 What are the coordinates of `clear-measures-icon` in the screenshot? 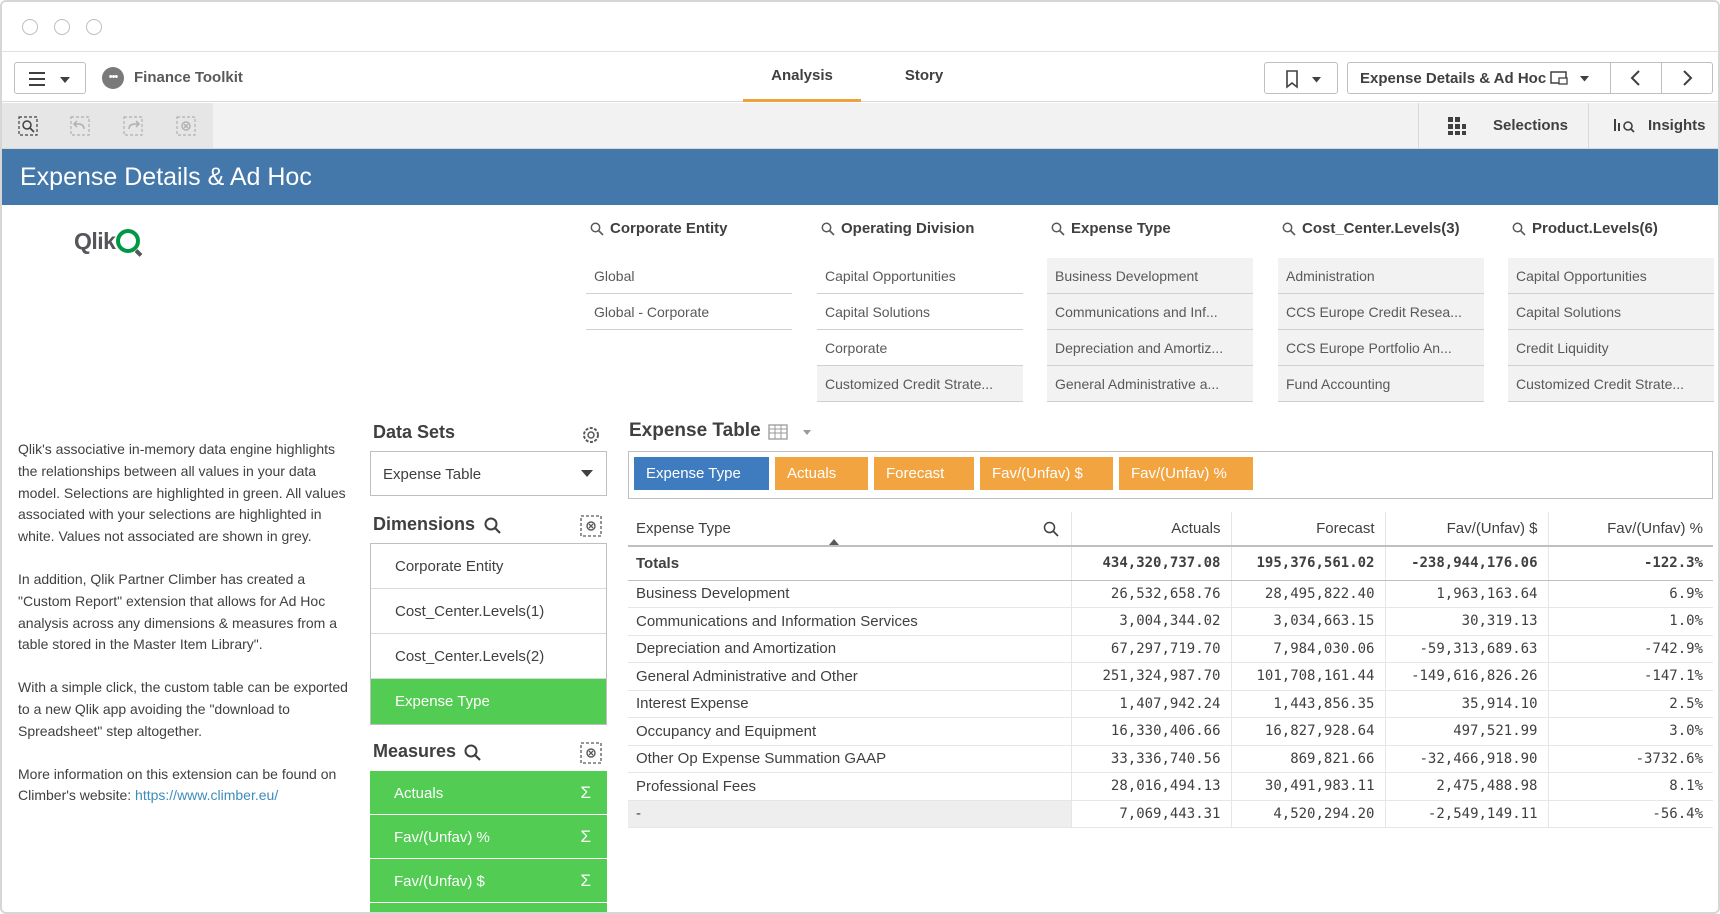 It's located at (591, 753).